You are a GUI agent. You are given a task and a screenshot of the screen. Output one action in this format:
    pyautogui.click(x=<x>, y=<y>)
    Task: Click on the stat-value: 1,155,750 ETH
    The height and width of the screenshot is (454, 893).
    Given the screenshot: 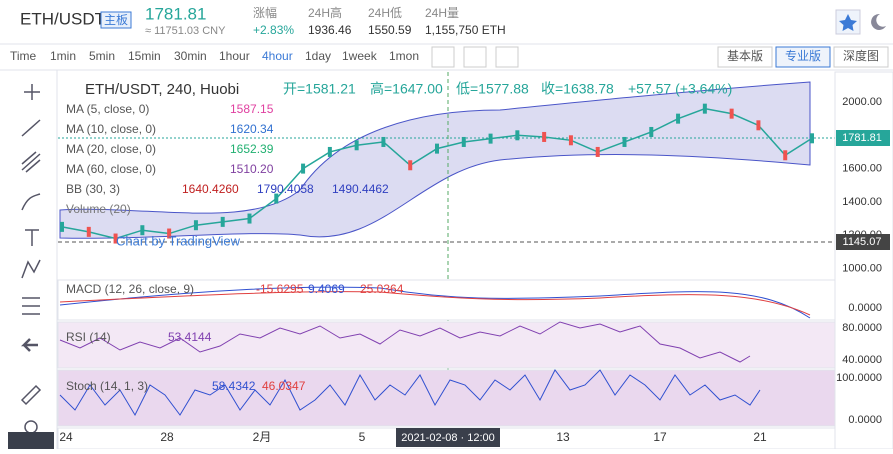 What is the action you would take?
    pyautogui.click(x=465, y=30)
    